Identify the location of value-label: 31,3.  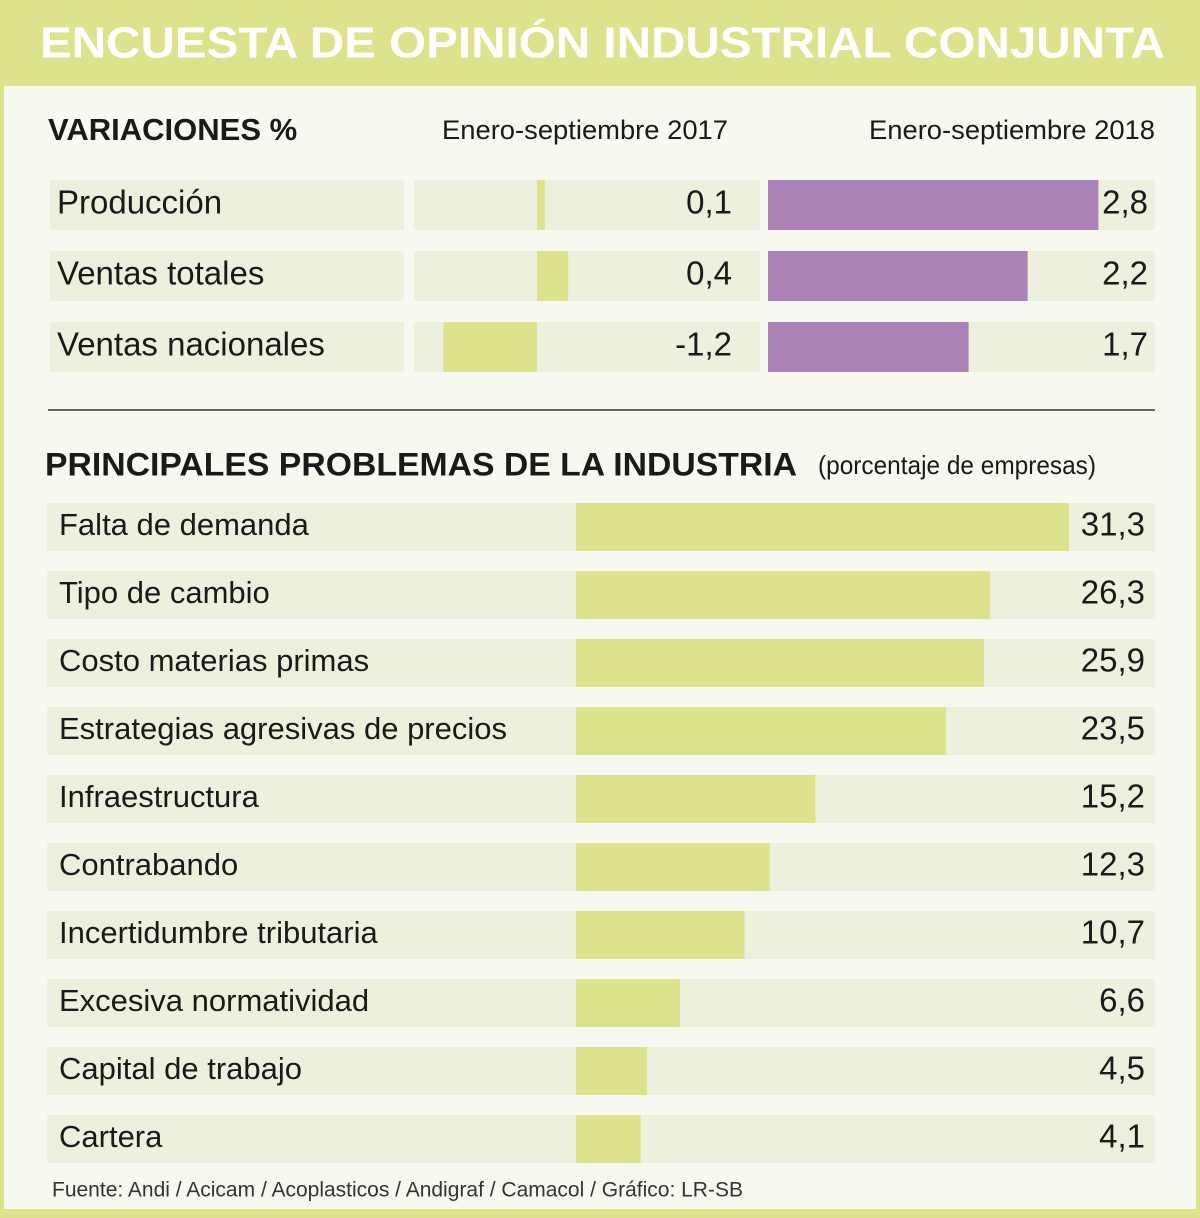
(1113, 524).